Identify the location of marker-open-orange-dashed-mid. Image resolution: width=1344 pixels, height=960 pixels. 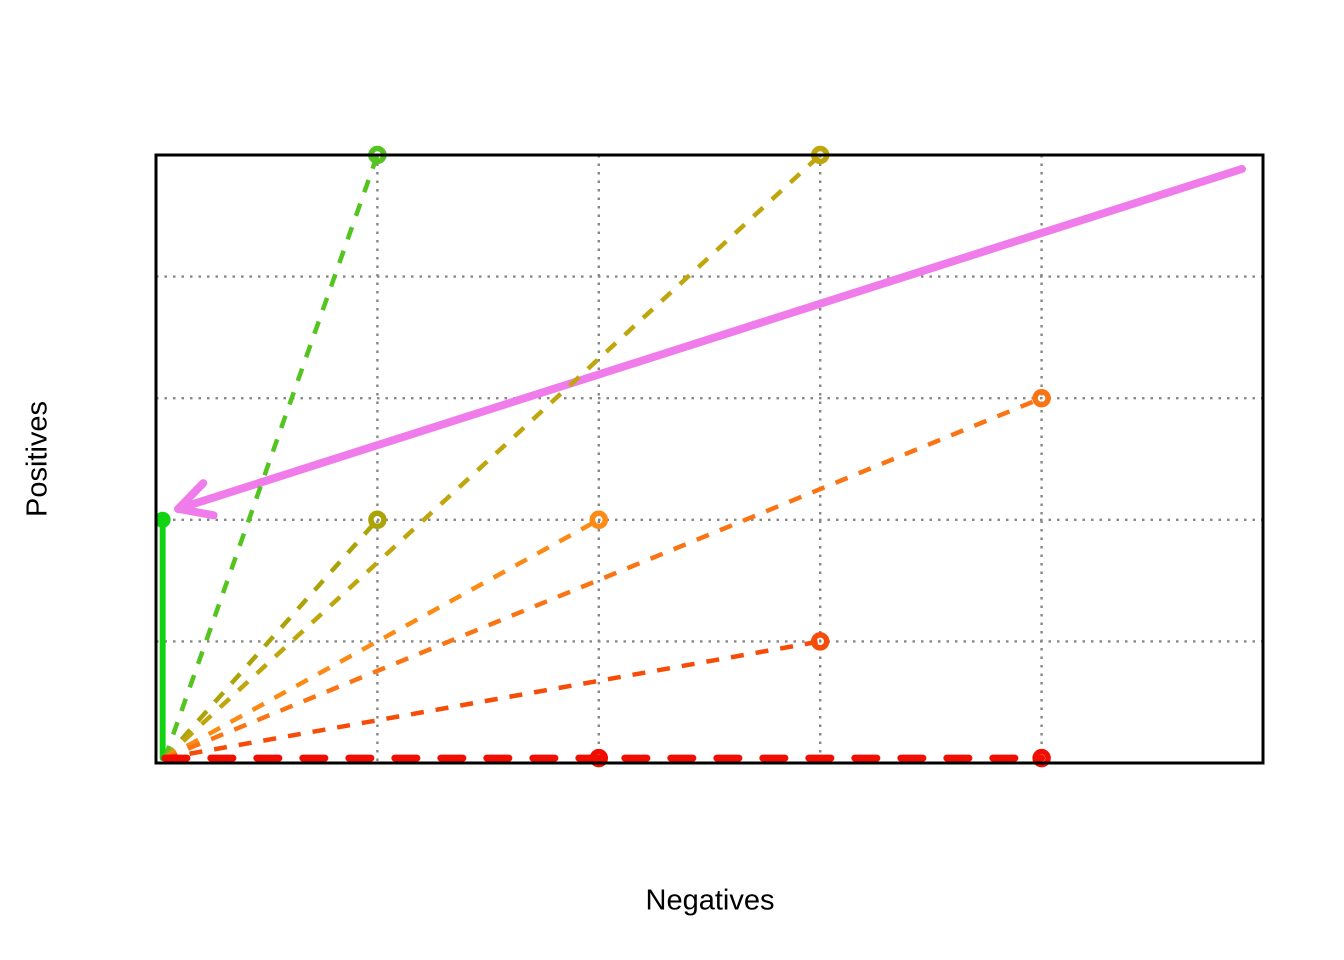
(599, 520).